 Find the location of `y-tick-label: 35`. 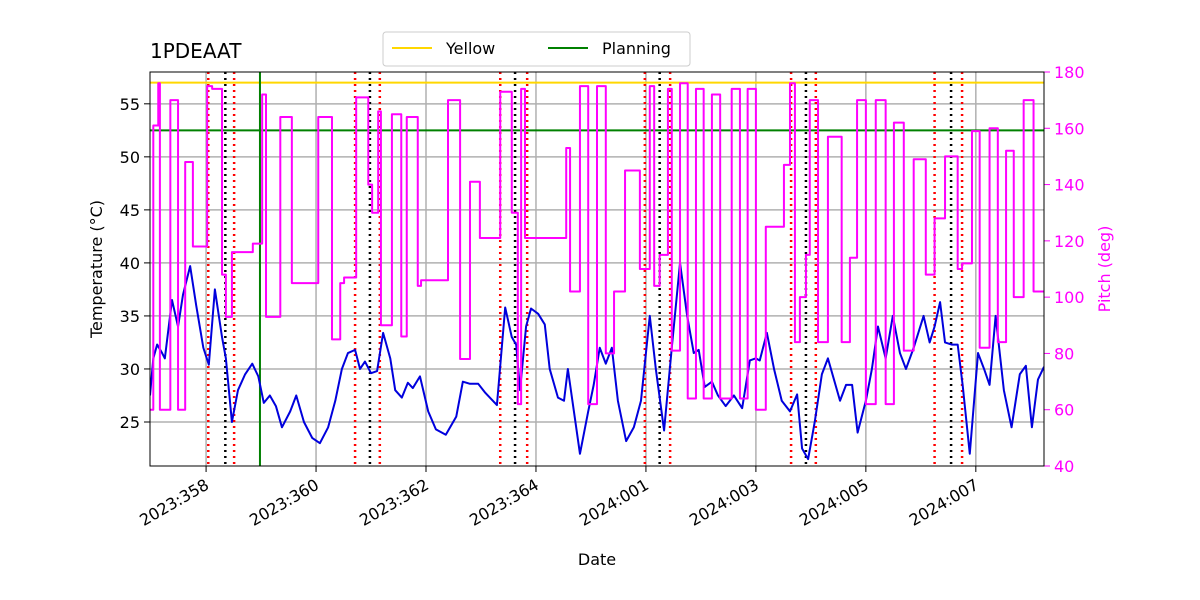

y-tick-label: 35 is located at coordinates (130, 316).